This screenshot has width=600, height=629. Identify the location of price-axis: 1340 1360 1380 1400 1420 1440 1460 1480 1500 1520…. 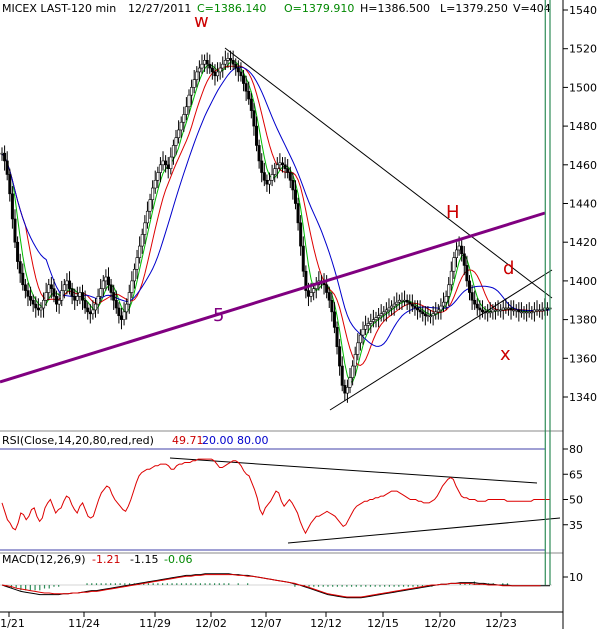
(580, 204).